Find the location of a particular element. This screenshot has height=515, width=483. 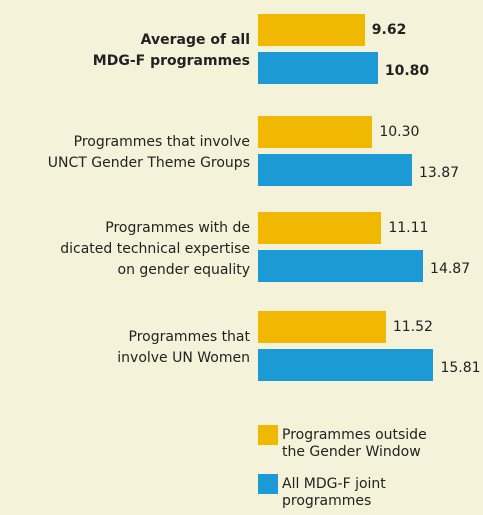

category-label: Programmes that involve UN Women is located at coordinates (183, 347).